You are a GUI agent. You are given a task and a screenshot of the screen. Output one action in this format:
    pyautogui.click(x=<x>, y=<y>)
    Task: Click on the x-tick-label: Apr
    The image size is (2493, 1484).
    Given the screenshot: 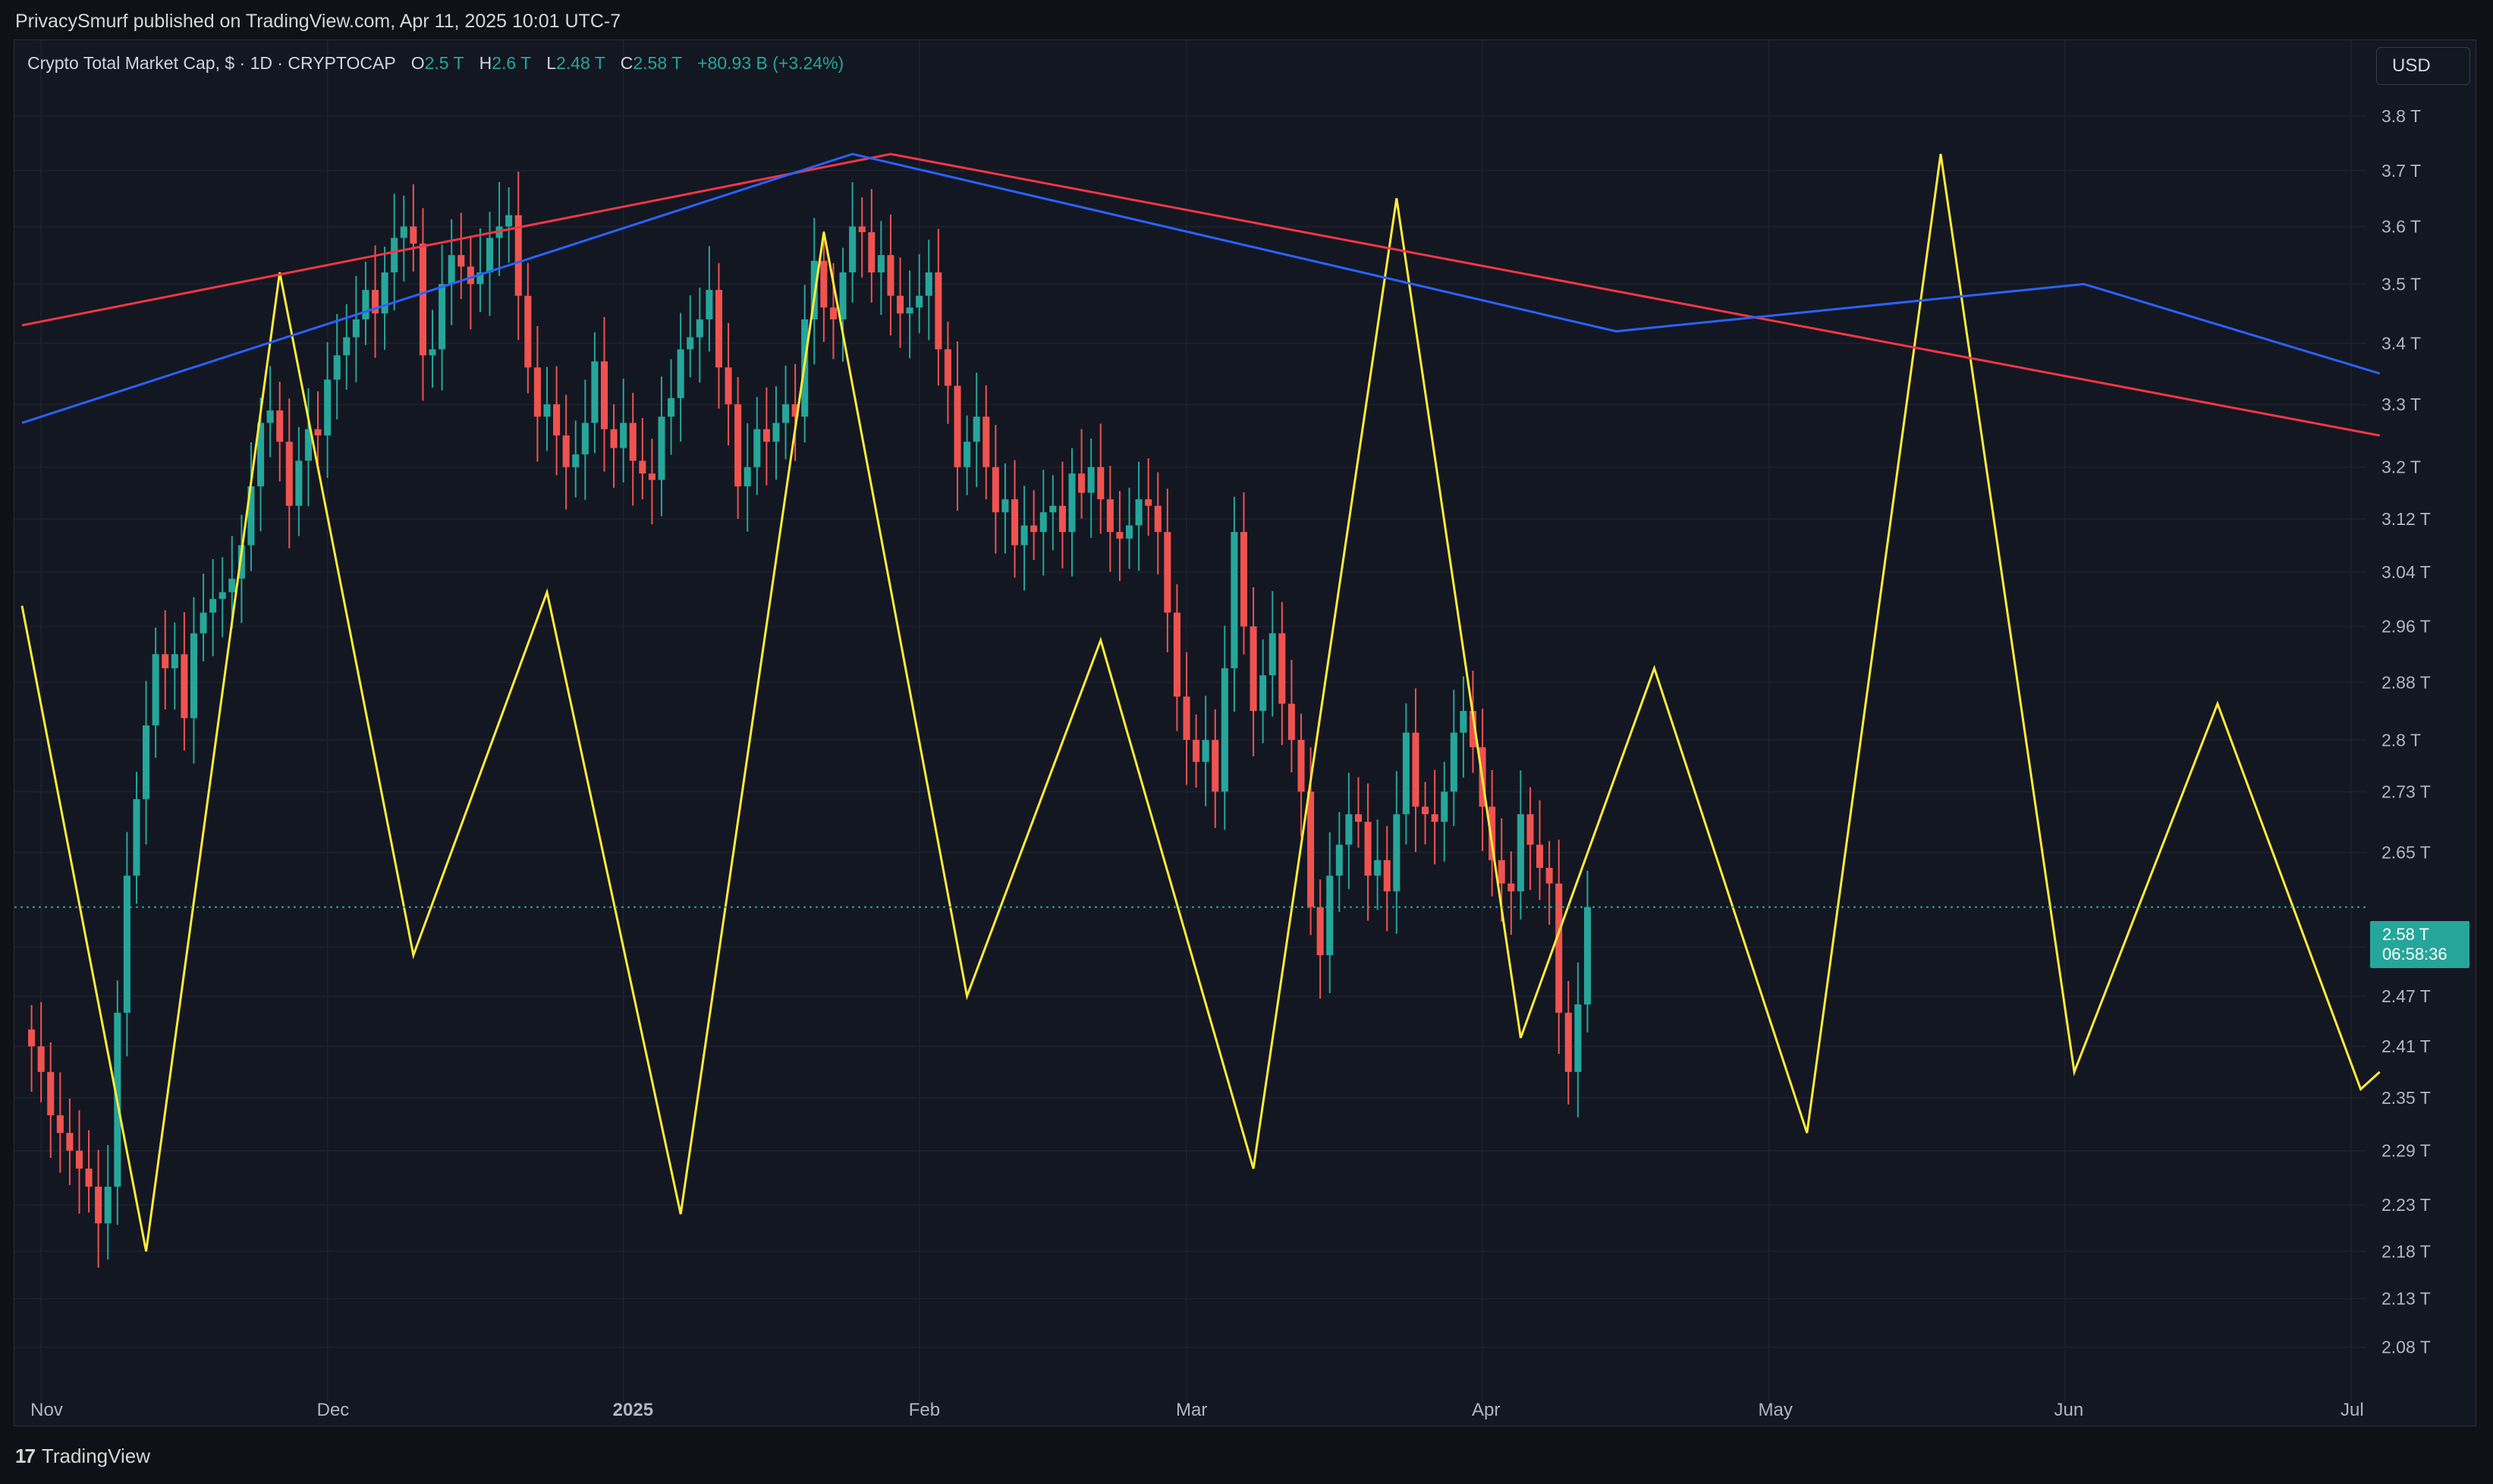 What is the action you would take?
    pyautogui.click(x=1486, y=1410)
    